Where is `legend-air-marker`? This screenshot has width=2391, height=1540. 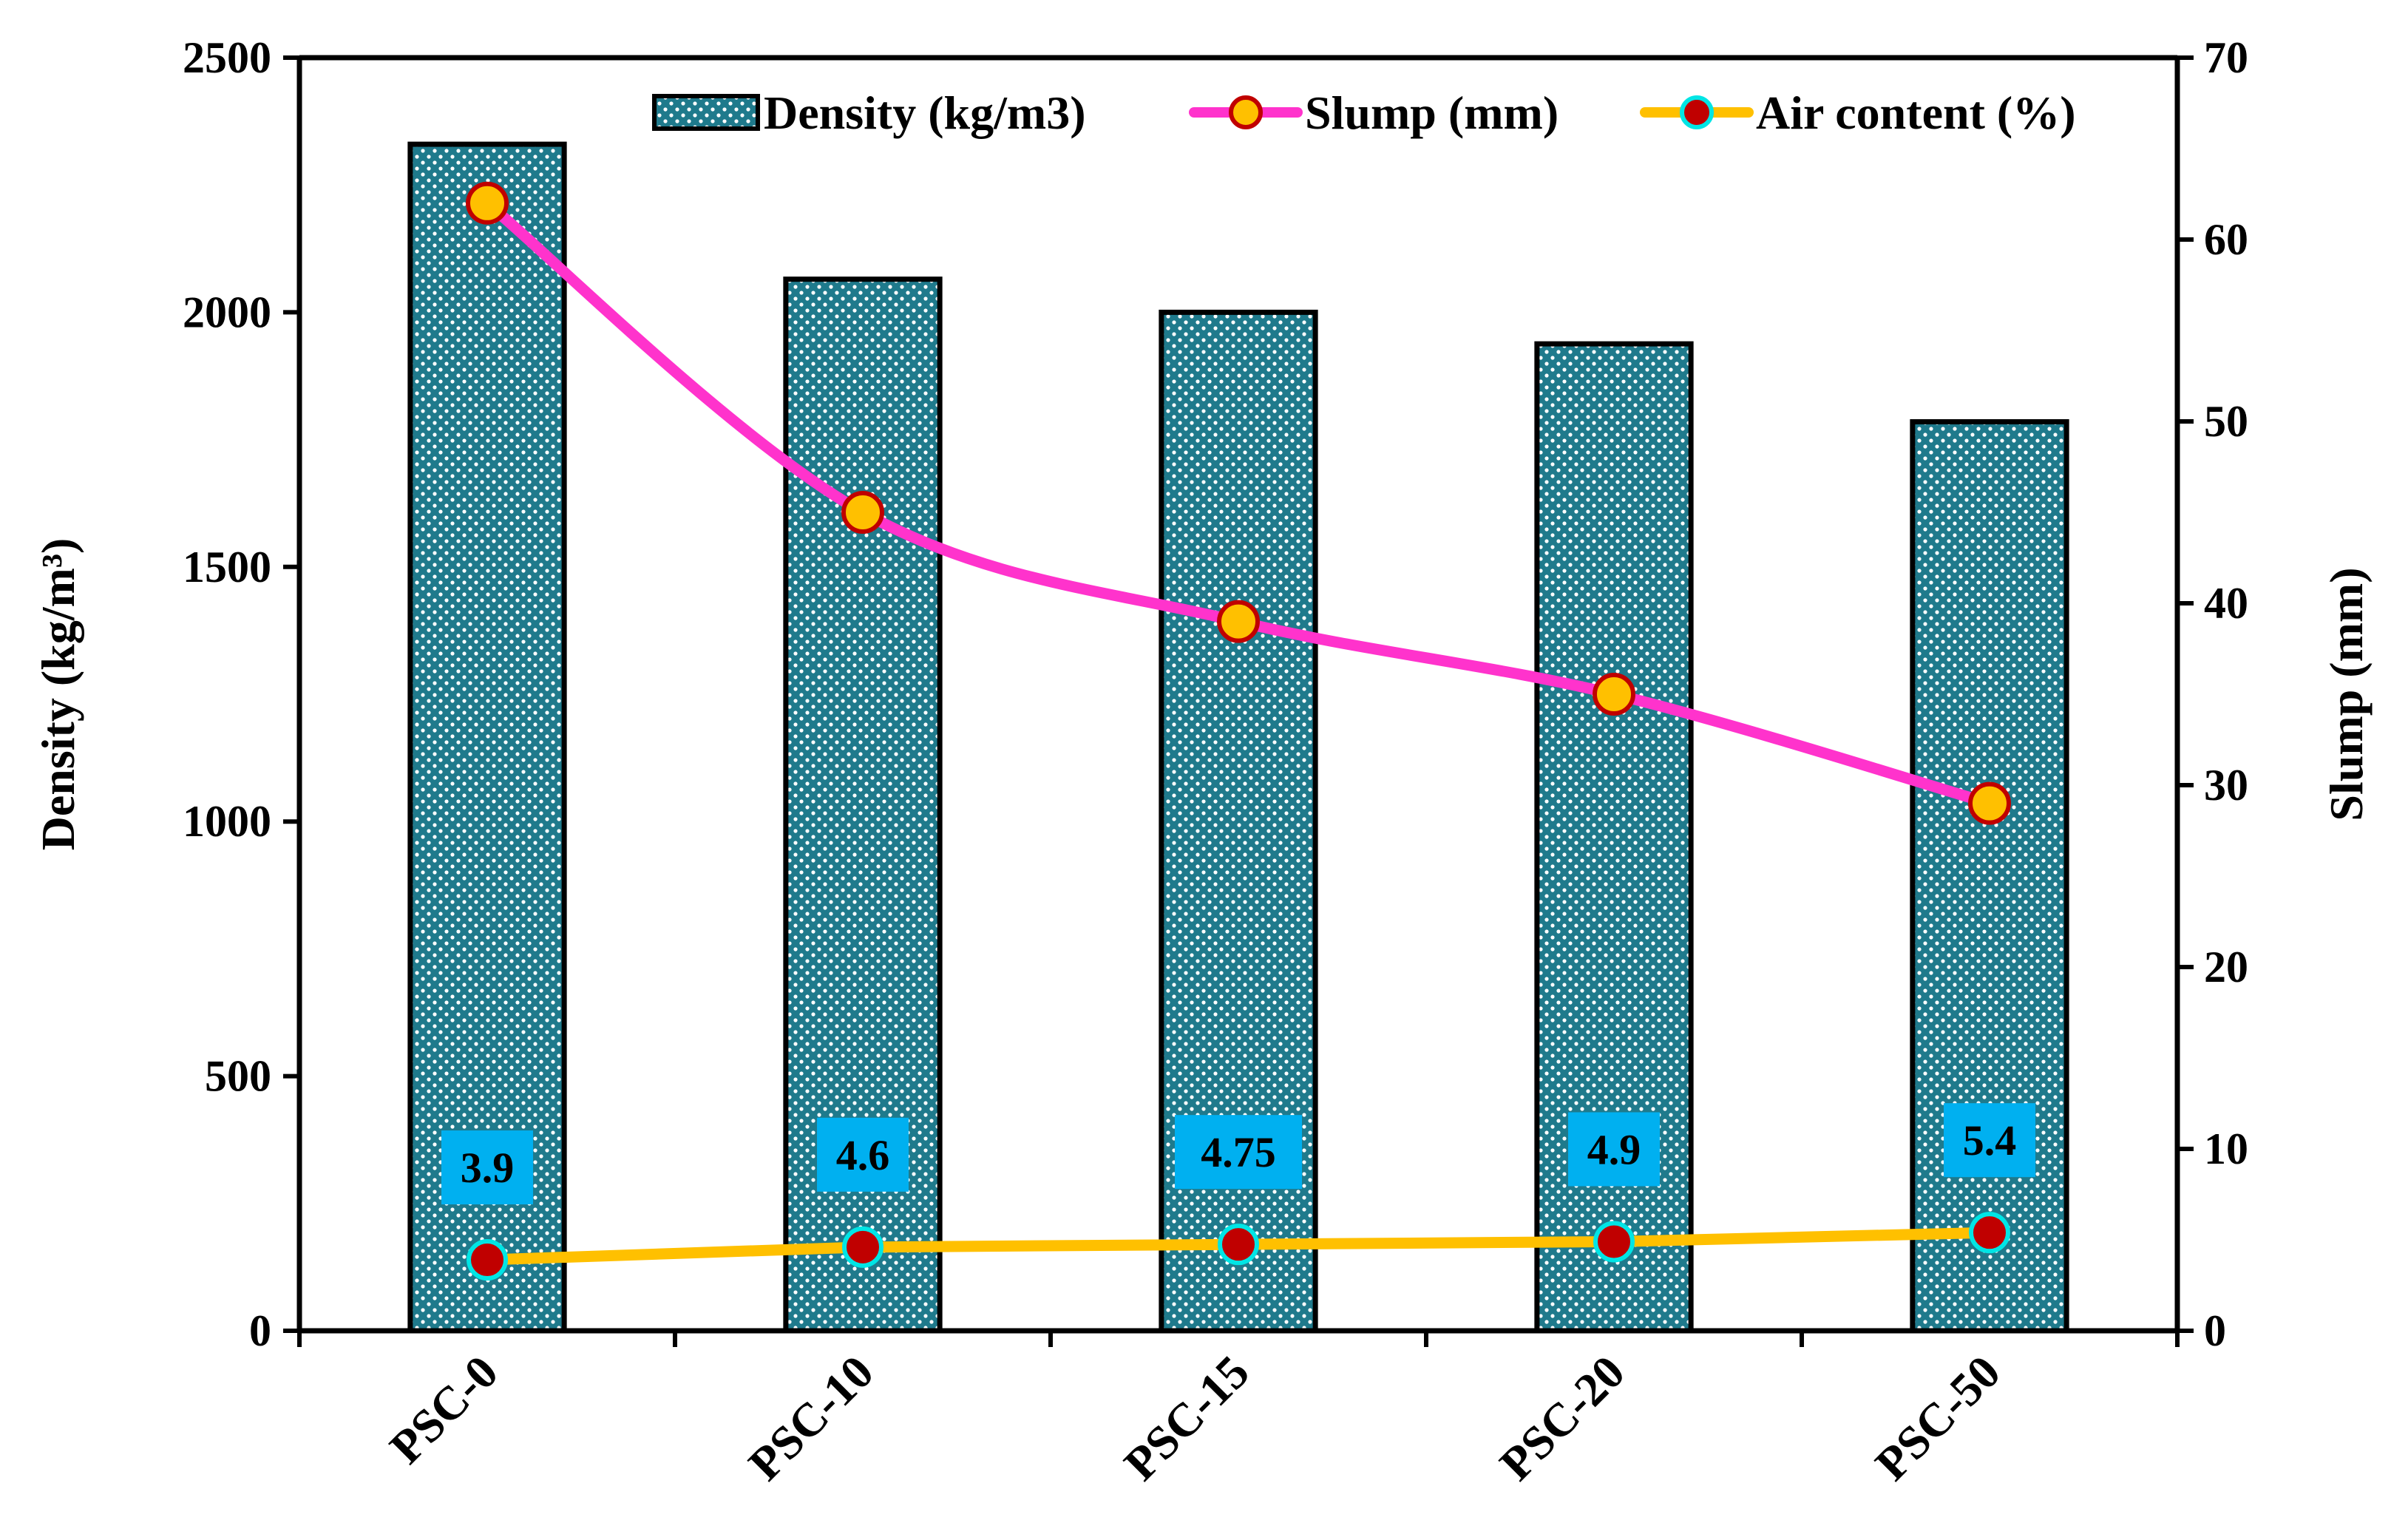 legend-air-marker is located at coordinates (1697, 112).